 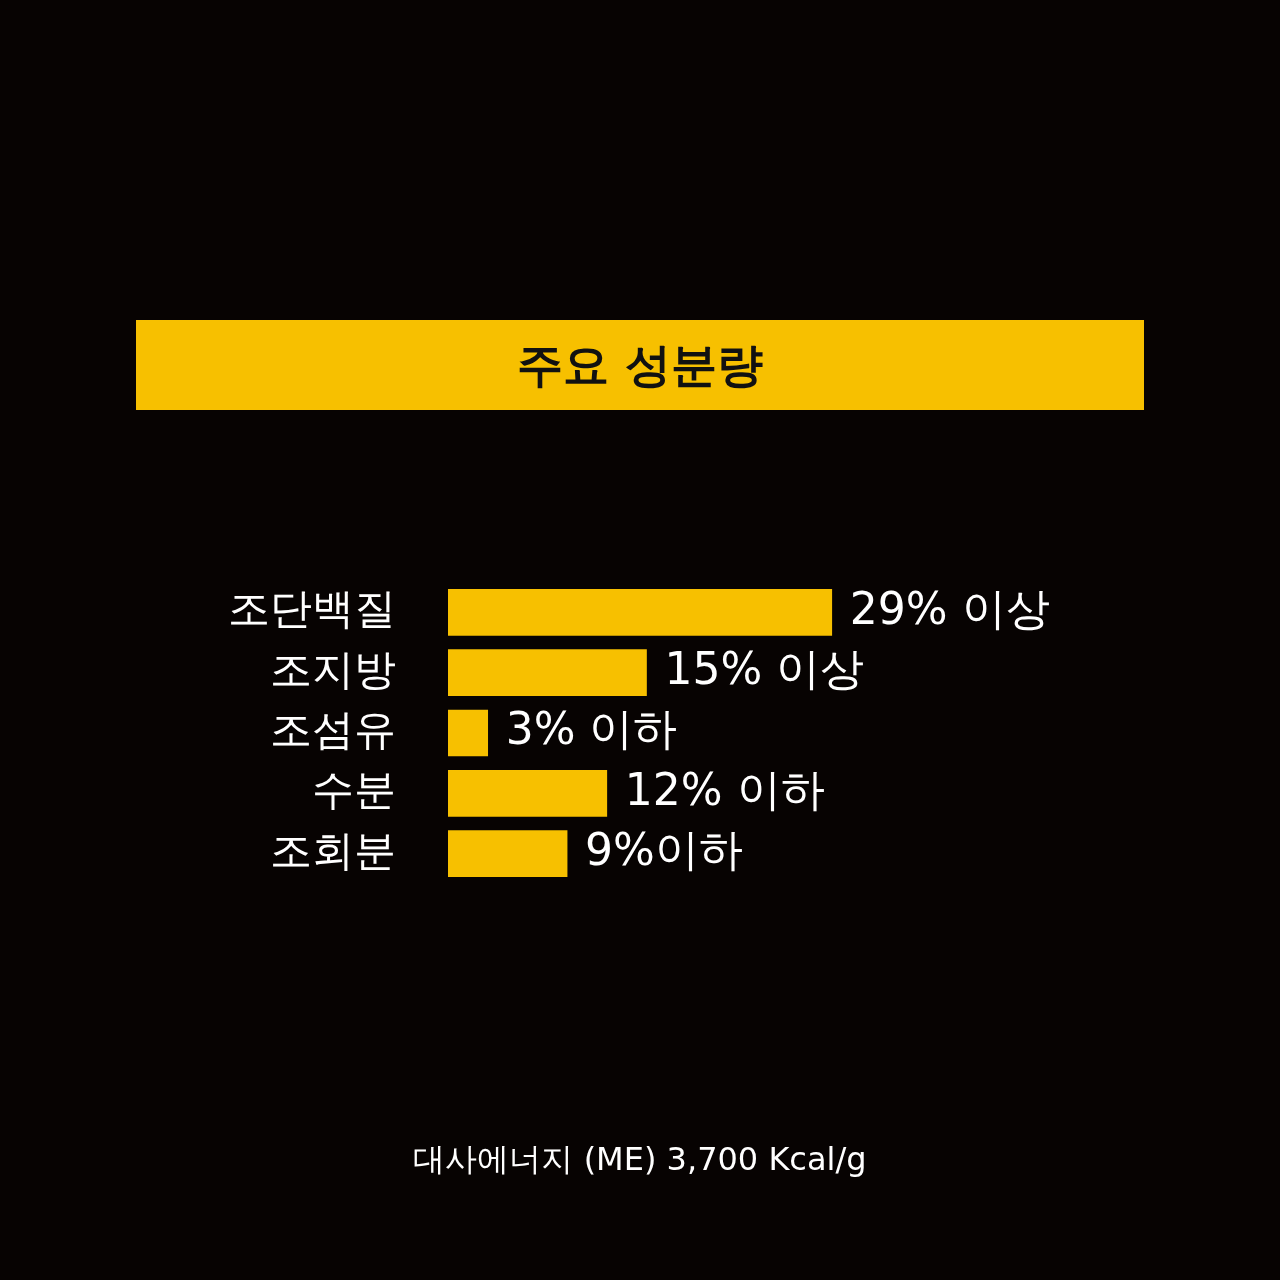 I want to click on y-tick-label: 조단백질, so click(x=312, y=609).